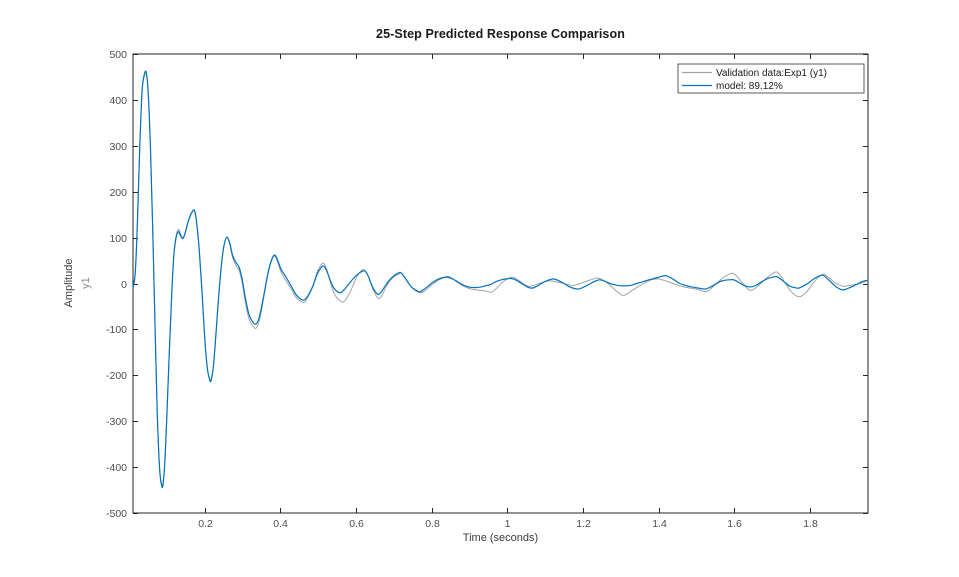 The image size is (959, 577). Describe the element at coordinates (116, 422) in the screenshot. I see `y-tick-label: -300` at that location.